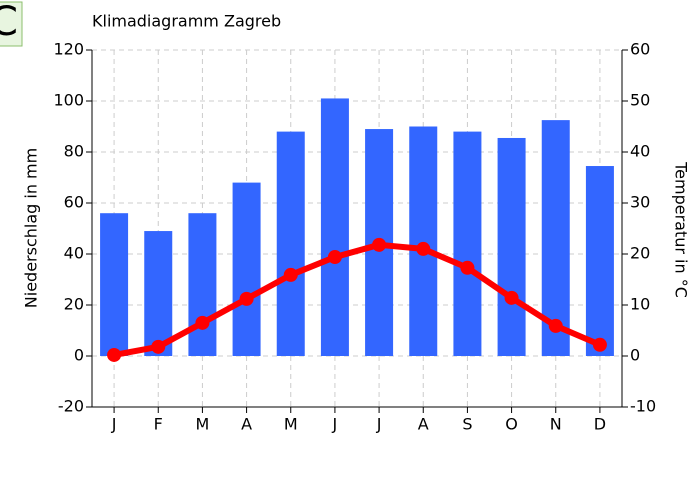  I want to click on x-tick-label: O, so click(511, 424).